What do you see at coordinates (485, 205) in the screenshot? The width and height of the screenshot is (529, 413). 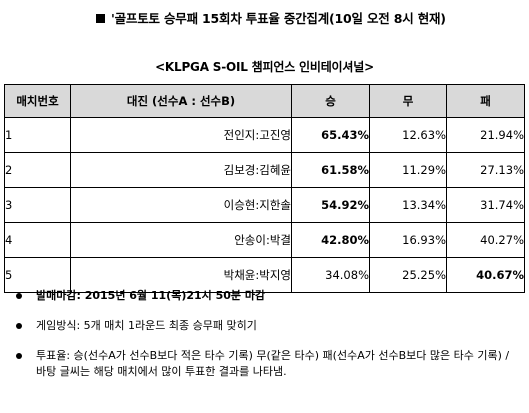 I see `loss-rate: 31.74%` at bounding box center [485, 205].